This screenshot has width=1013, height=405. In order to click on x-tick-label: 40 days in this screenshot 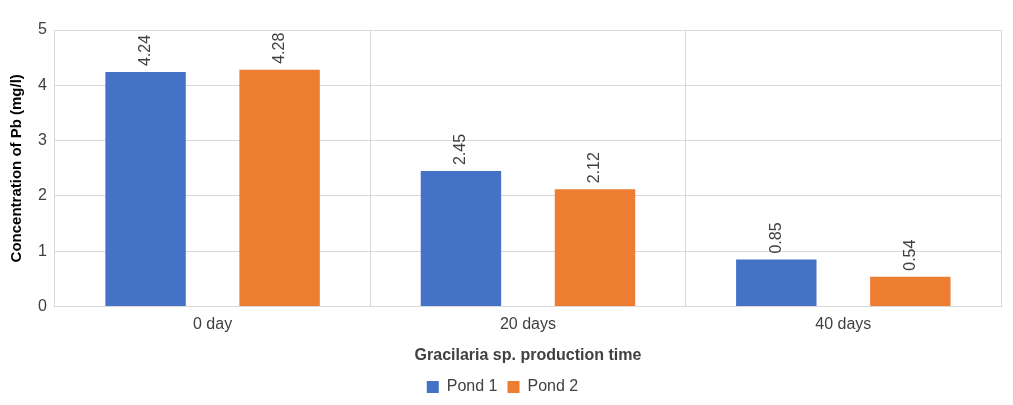, I will do `click(843, 323)`.